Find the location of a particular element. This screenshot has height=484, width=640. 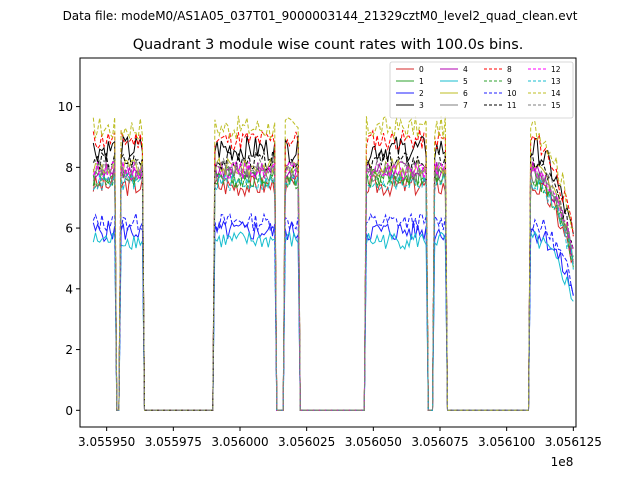

legend-label-6: 6 is located at coordinates (465, 93).